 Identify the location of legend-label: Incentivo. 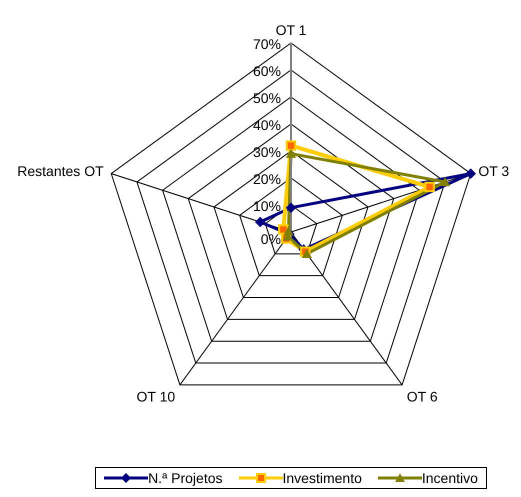
(450, 478).